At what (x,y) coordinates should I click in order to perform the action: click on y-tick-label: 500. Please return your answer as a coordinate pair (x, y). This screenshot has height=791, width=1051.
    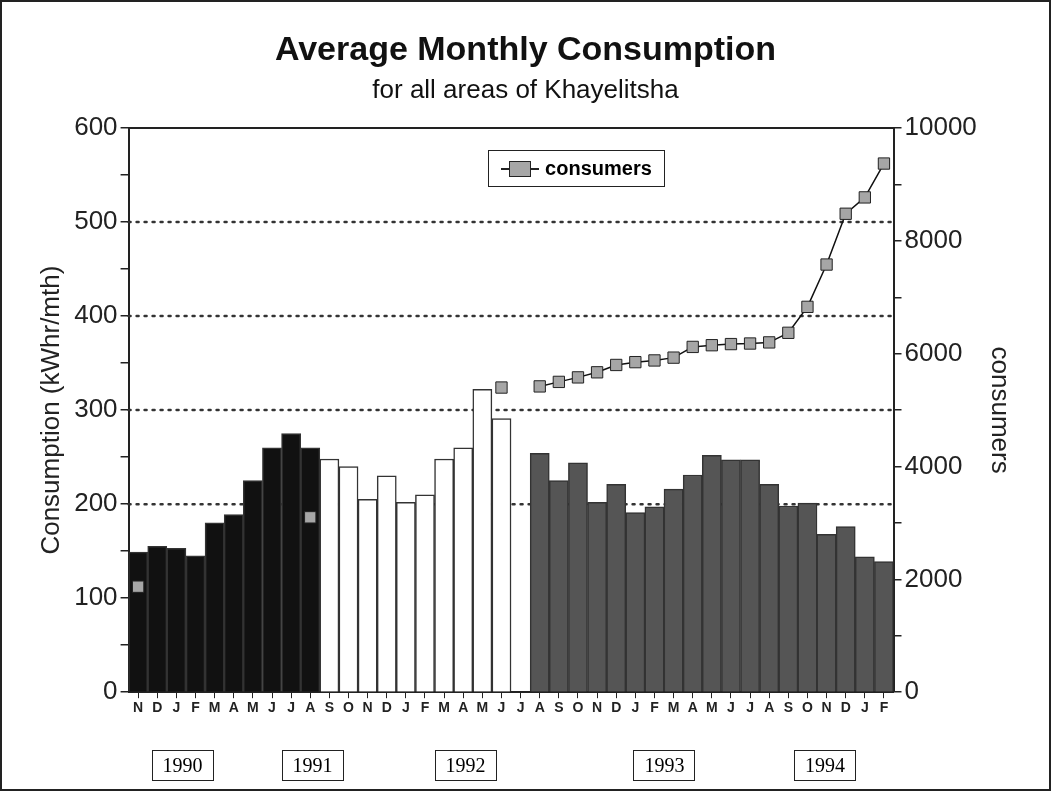
    Looking at the image, I should click on (96, 220).